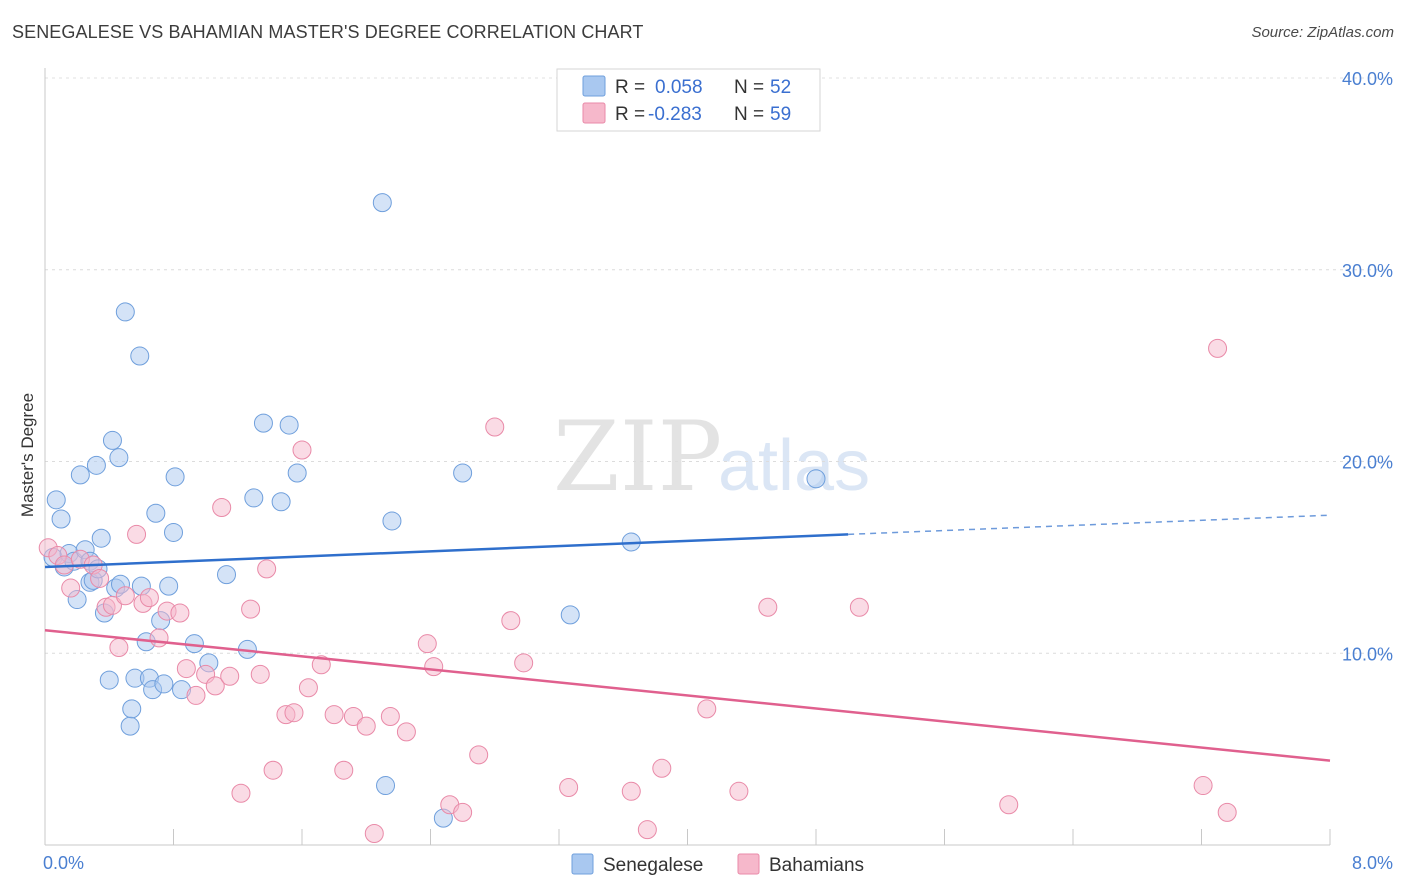  Describe the element at coordinates (27, 455) in the screenshot. I see `y-axis-title: Master's Degree` at that location.